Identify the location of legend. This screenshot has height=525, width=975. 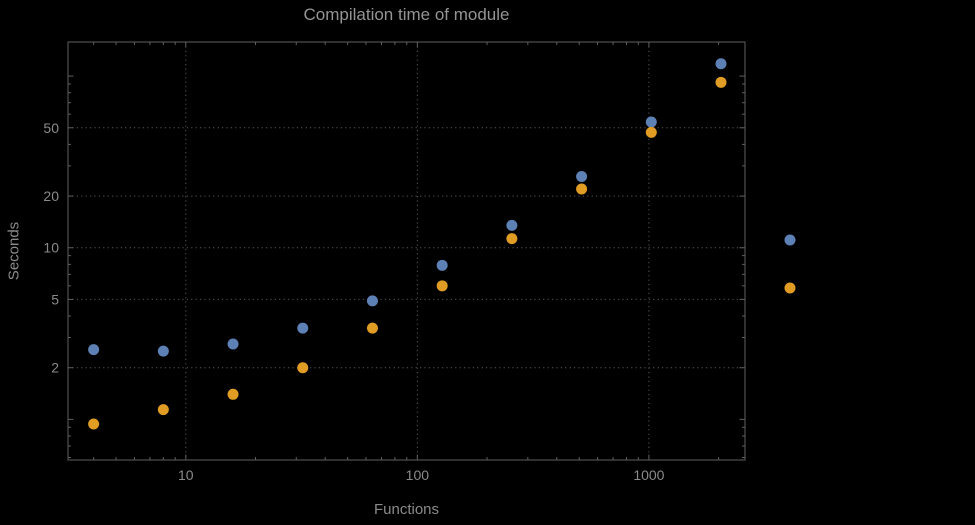
(790, 264).